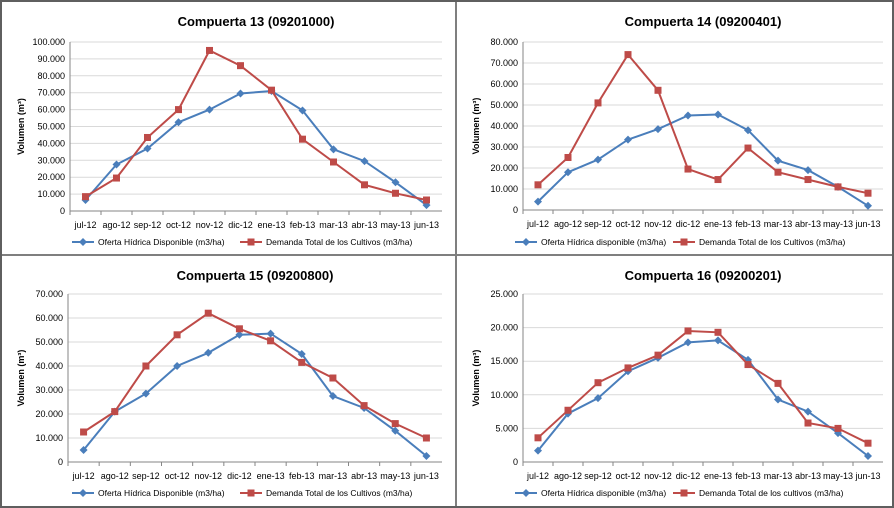  Describe the element at coordinates (49, 294) in the screenshot. I see `y-tick-label: 70.000` at that location.